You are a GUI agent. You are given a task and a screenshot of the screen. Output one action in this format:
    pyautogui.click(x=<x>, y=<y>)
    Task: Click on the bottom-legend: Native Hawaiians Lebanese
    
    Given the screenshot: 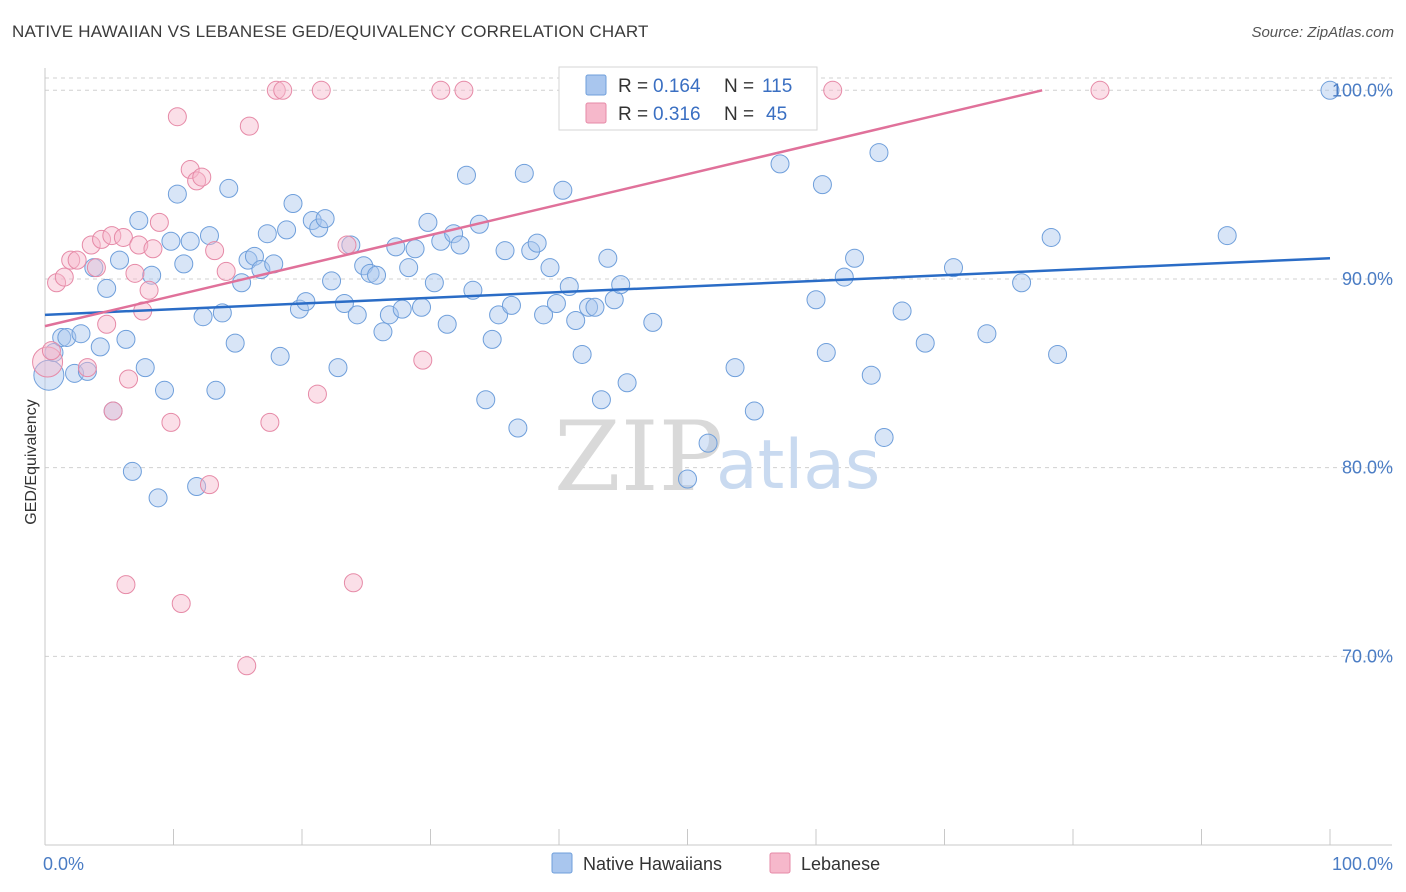 What is the action you would take?
    pyautogui.click(x=715, y=863)
    